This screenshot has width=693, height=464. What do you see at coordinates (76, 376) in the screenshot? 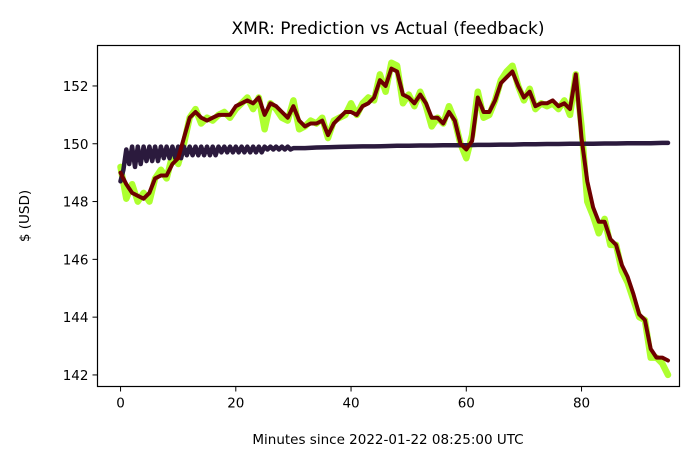
I see `y-tick-label: 142` at bounding box center [76, 376].